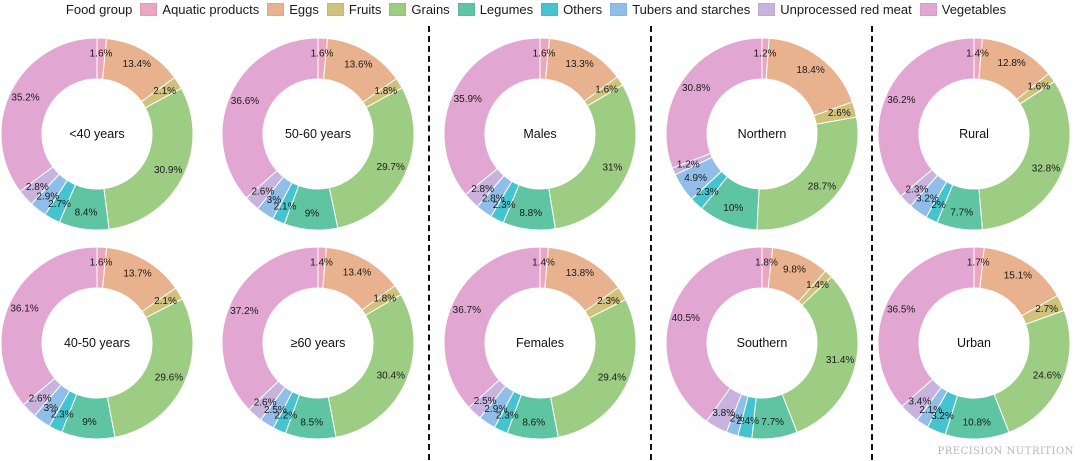  What do you see at coordinates (245, 101) in the screenshot?
I see `slice-value-label: 36.6%` at bounding box center [245, 101].